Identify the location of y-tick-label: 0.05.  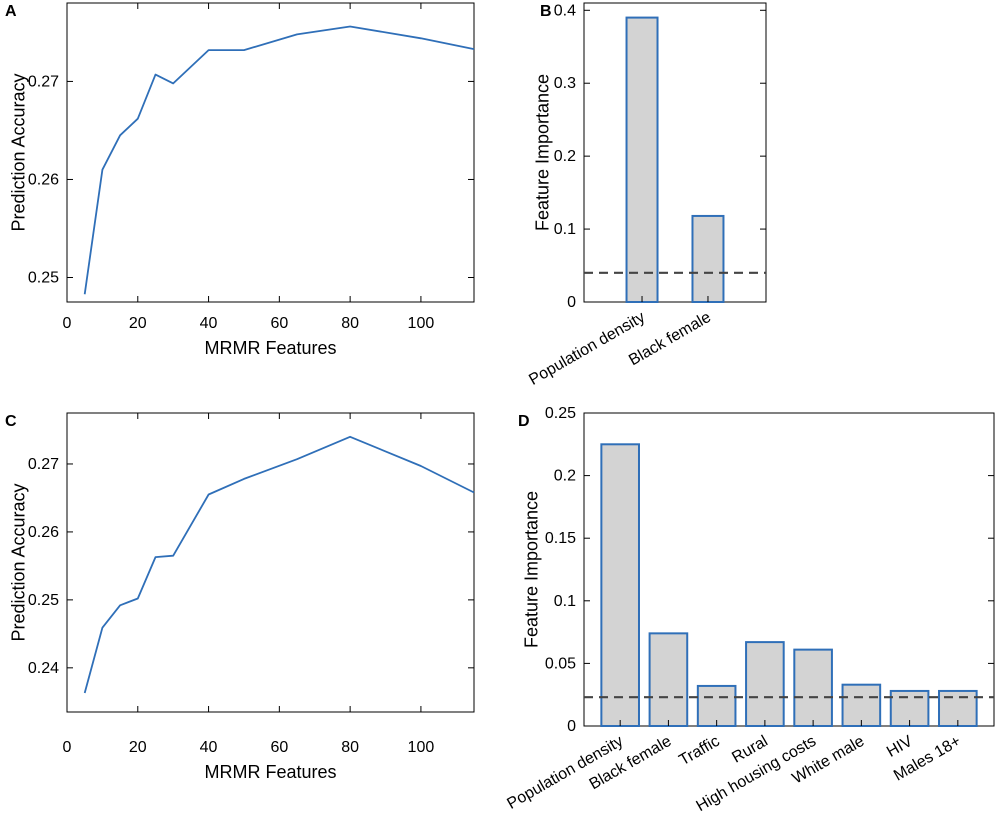
(560, 663).